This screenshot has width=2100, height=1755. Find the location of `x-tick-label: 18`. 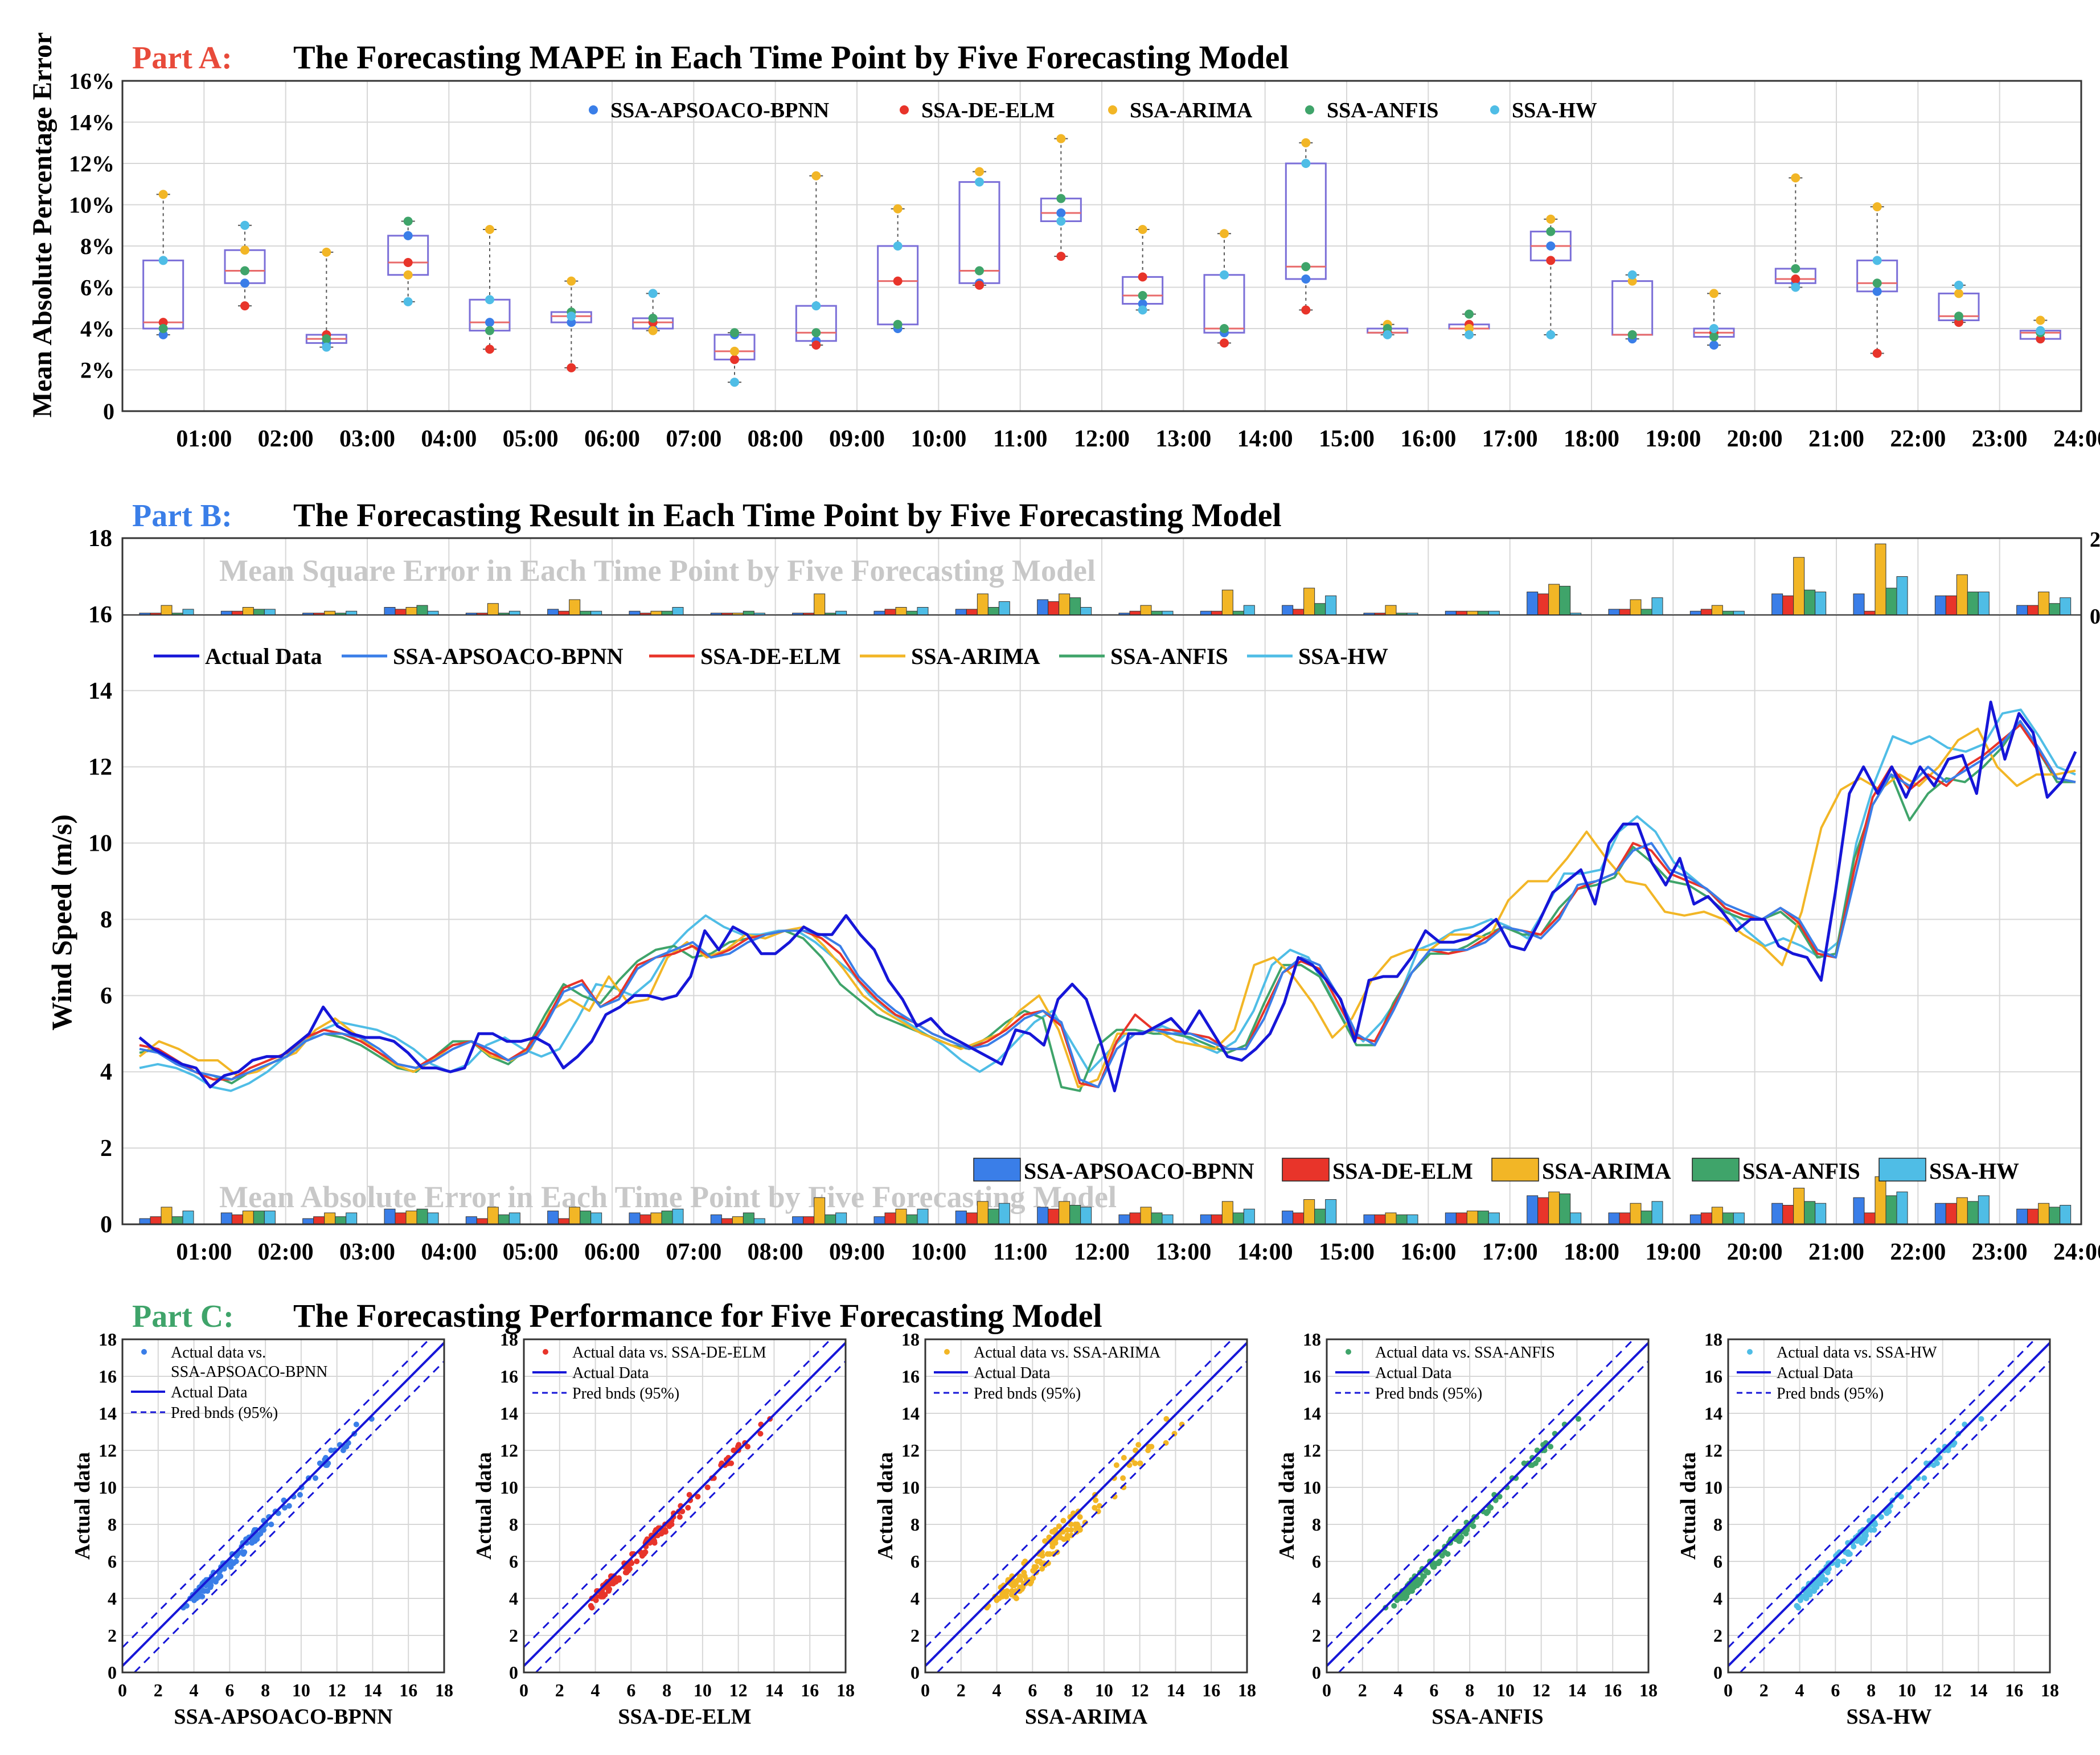

x-tick-label: 18 is located at coordinates (1247, 1690).